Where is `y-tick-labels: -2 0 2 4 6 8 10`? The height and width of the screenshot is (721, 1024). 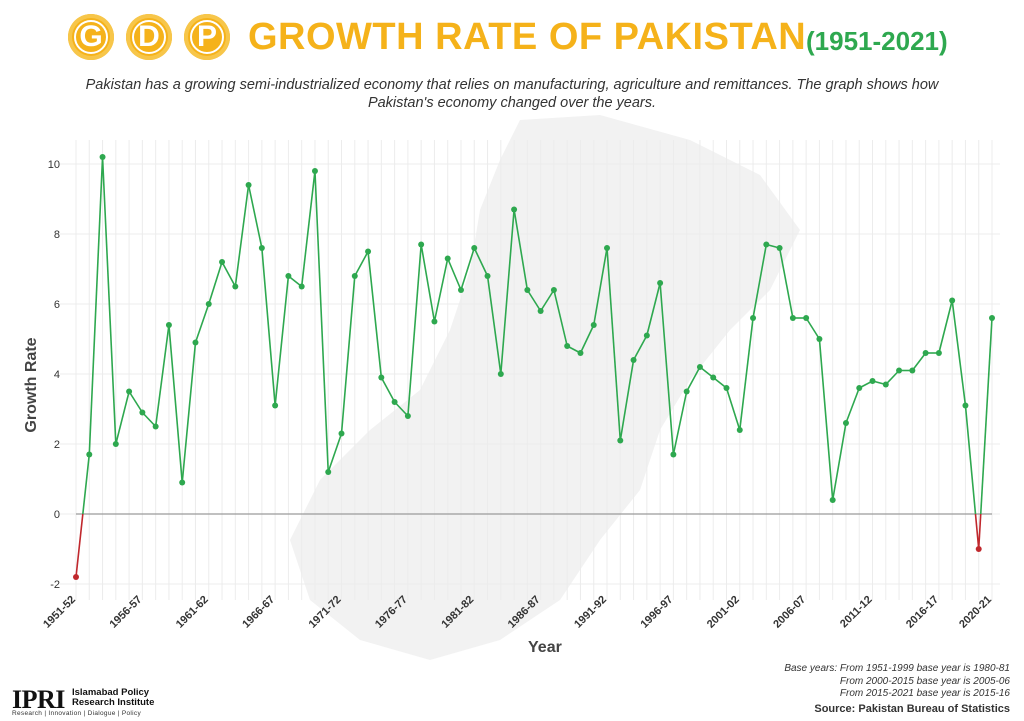
y-tick-labels: -2 0 2 4 6 8 10 is located at coordinates (54, 375).